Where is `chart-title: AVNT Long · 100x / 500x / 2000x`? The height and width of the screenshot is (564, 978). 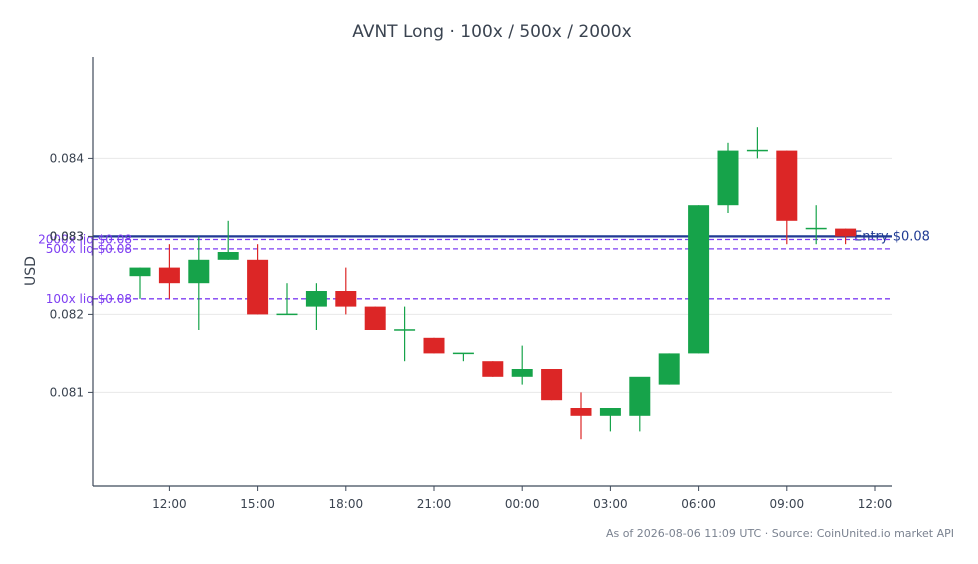 chart-title: AVNT Long · 100x / 500x / 2000x is located at coordinates (491, 32).